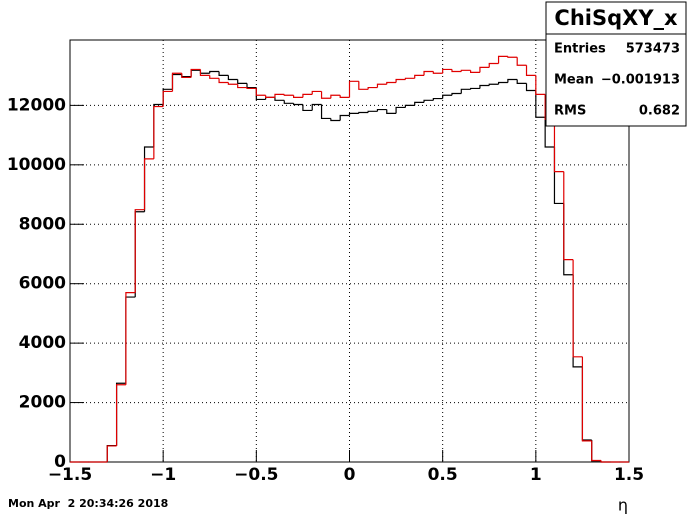 Image resolution: width=700 pixels, height=514 pixels. Describe the element at coordinates (653, 49) in the screenshot. I see `stats-value: 573473` at that location.